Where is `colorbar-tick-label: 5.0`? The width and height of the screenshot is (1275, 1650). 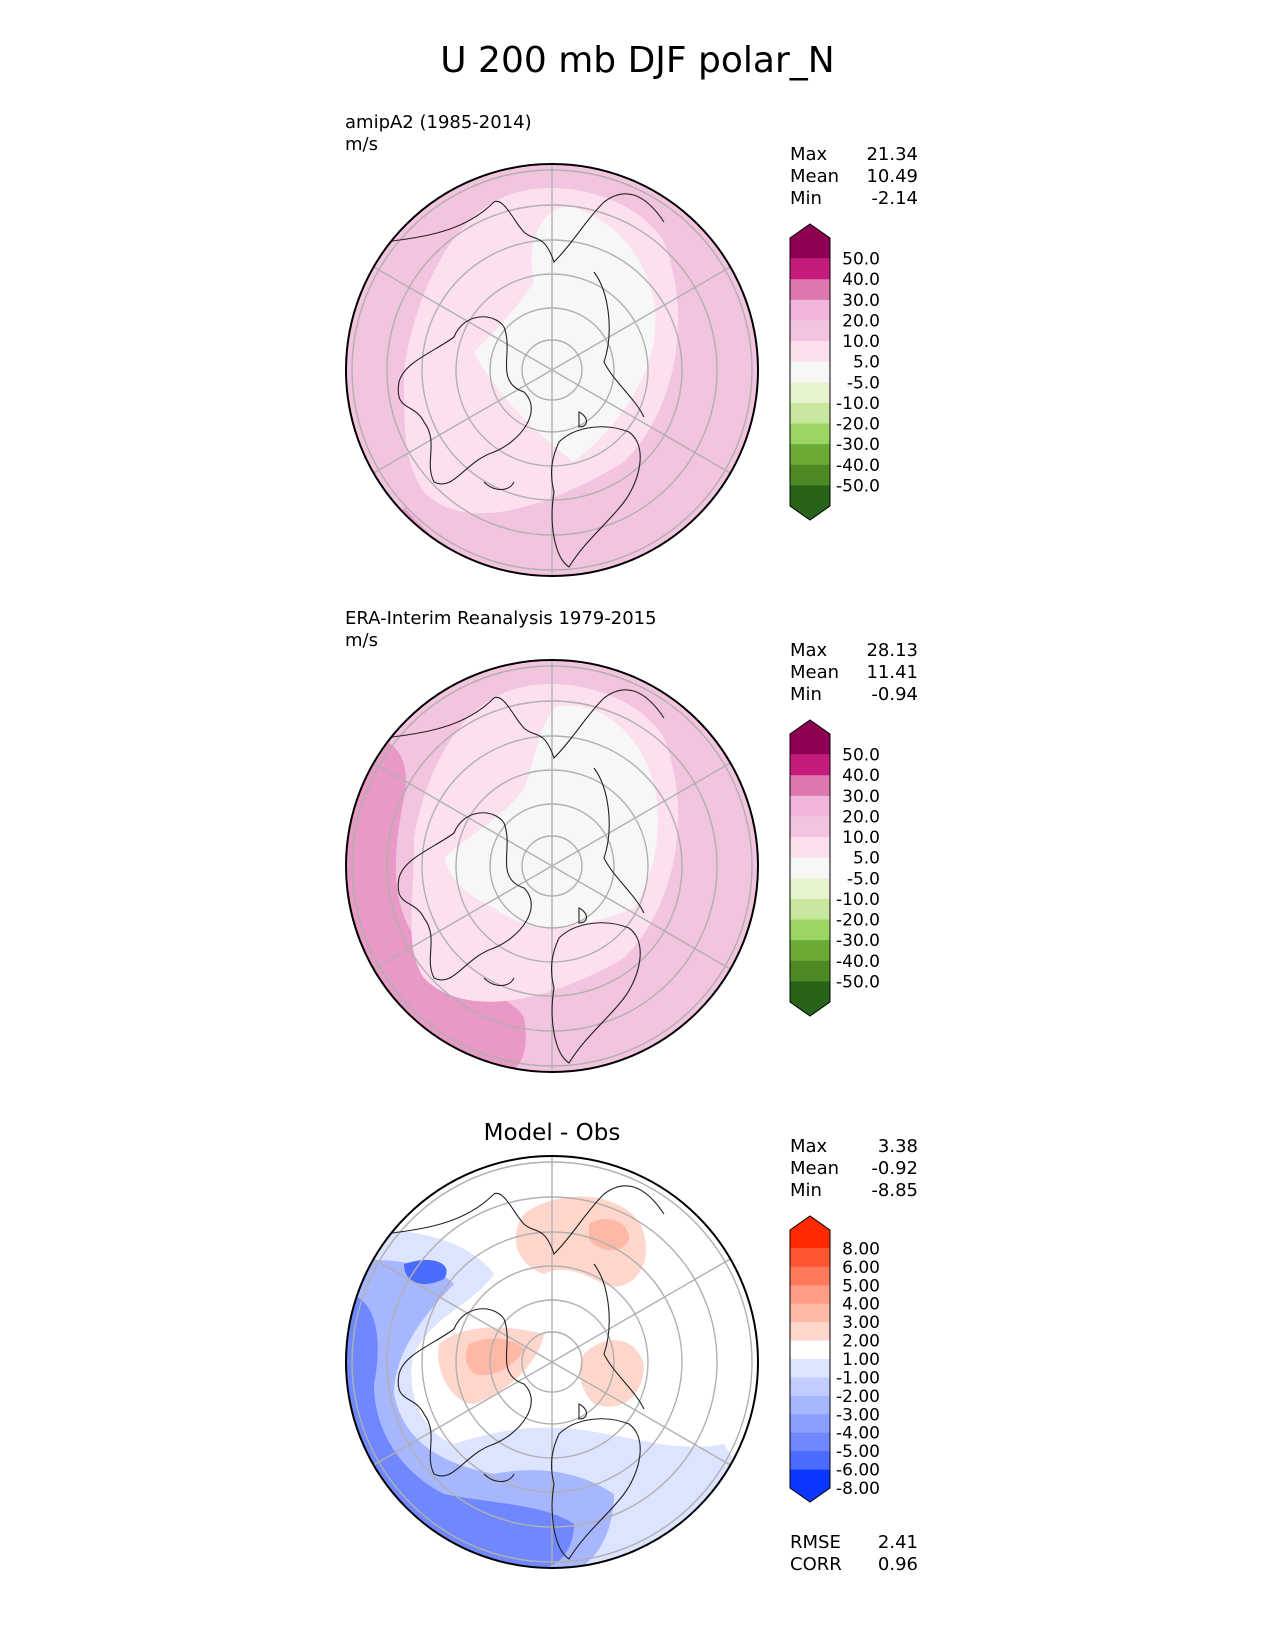
colorbar-tick-label: 5.0 is located at coordinates (866, 859).